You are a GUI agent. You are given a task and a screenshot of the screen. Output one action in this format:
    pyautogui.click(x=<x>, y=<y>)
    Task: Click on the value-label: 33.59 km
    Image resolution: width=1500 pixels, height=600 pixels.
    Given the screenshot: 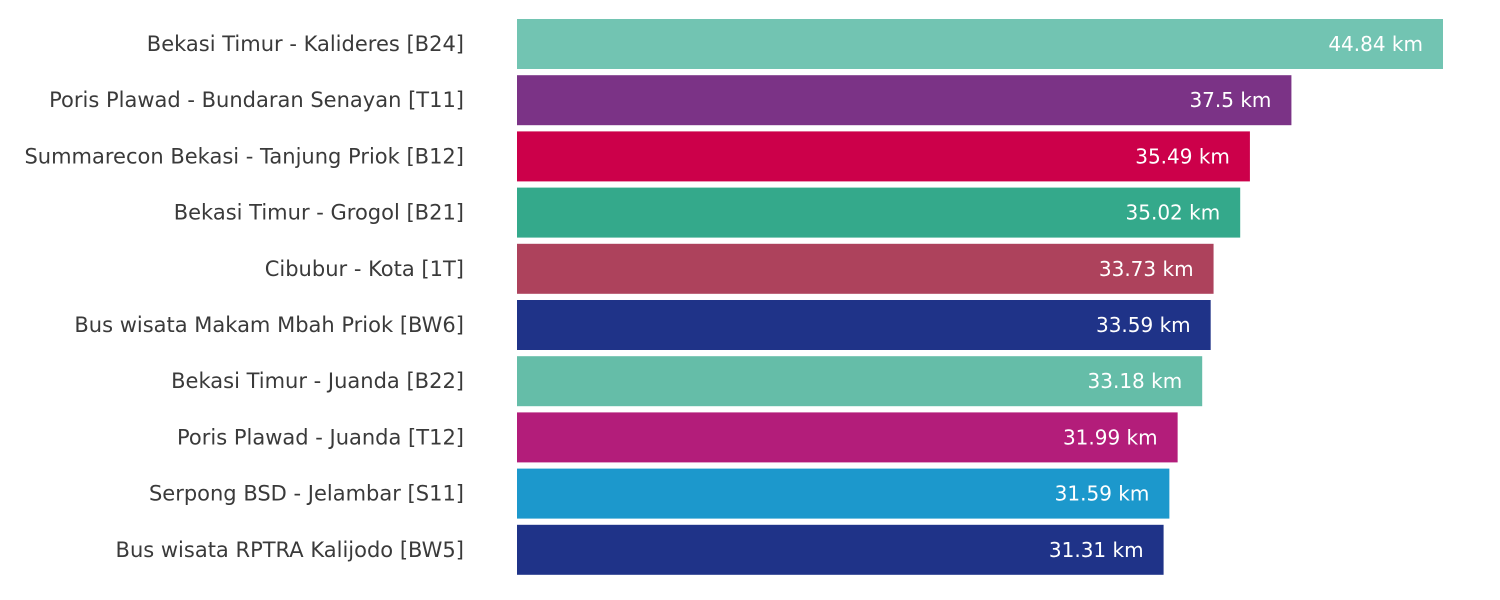 What is the action you would take?
    pyautogui.click(x=1143, y=325)
    